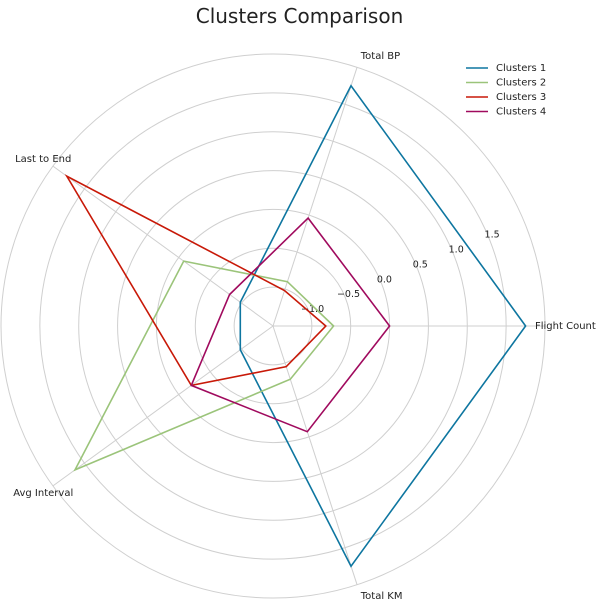 The width and height of the screenshot is (599, 610). Describe the element at coordinates (384, 279) in the screenshot. I see `r-tick-label: 0.0` at that location.